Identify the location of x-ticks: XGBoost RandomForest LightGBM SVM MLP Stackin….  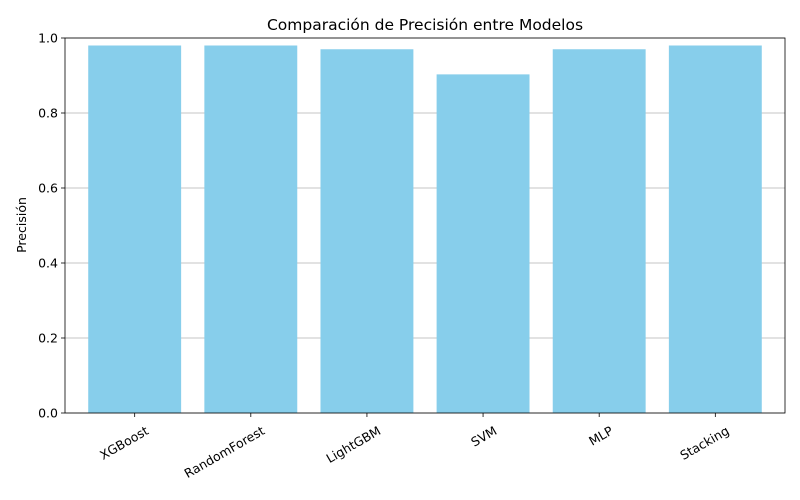
(414, 447).